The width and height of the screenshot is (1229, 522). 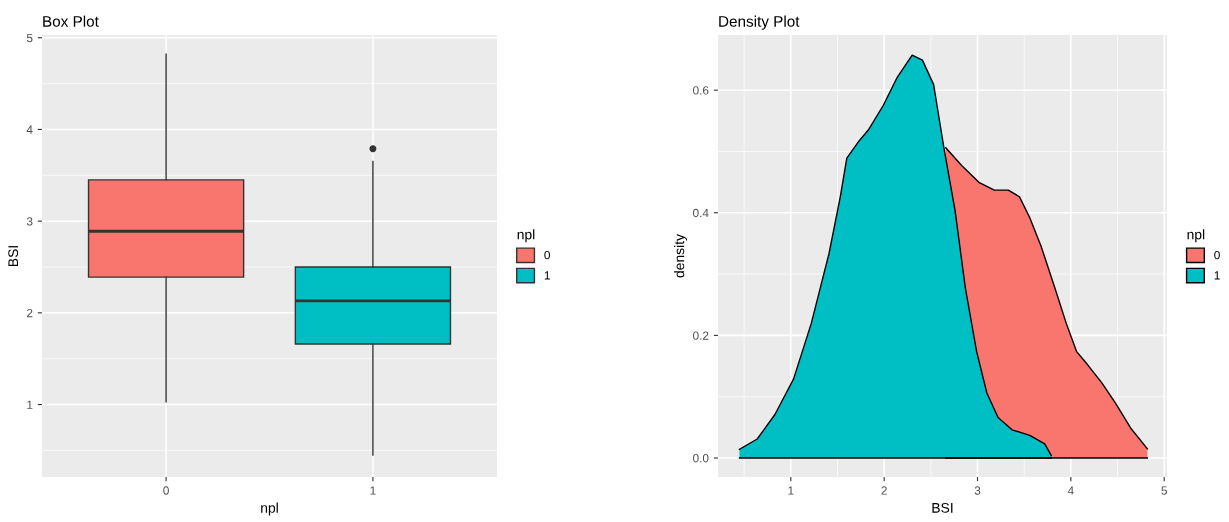 What do you see at coordinates (71, 21) in the screenshot?
I see `chart-title: Box Plot` at bounding box center [71, 21].